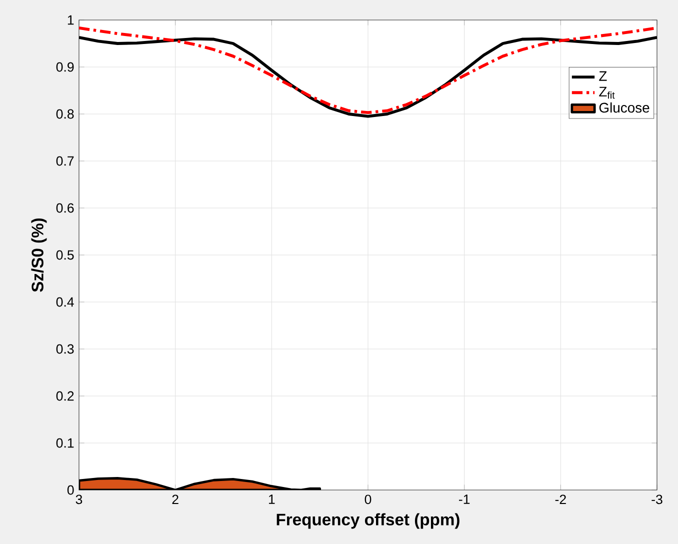 The width and height of the screenshot is (678, 544). Describe the element at coordinates (368, 521) in the screenshot. I see `x-axis-title: Frequency offset (ppm)` at that location.